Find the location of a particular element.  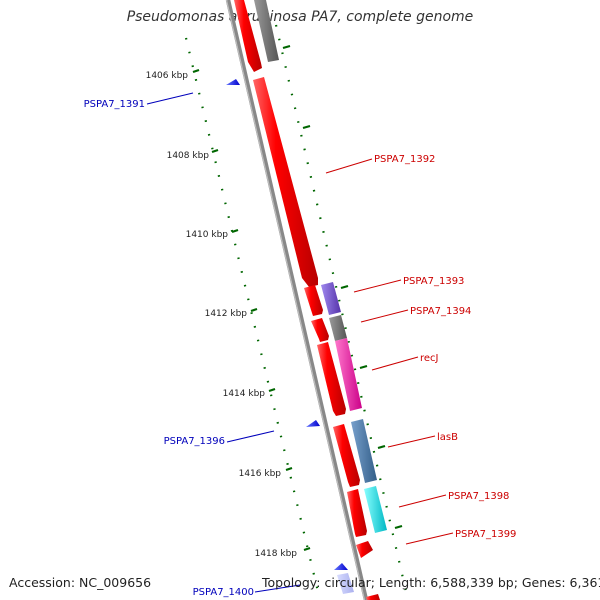

gene-label-pspa7-1392: PSPA7_1392 is located at coordinates (404, 159).